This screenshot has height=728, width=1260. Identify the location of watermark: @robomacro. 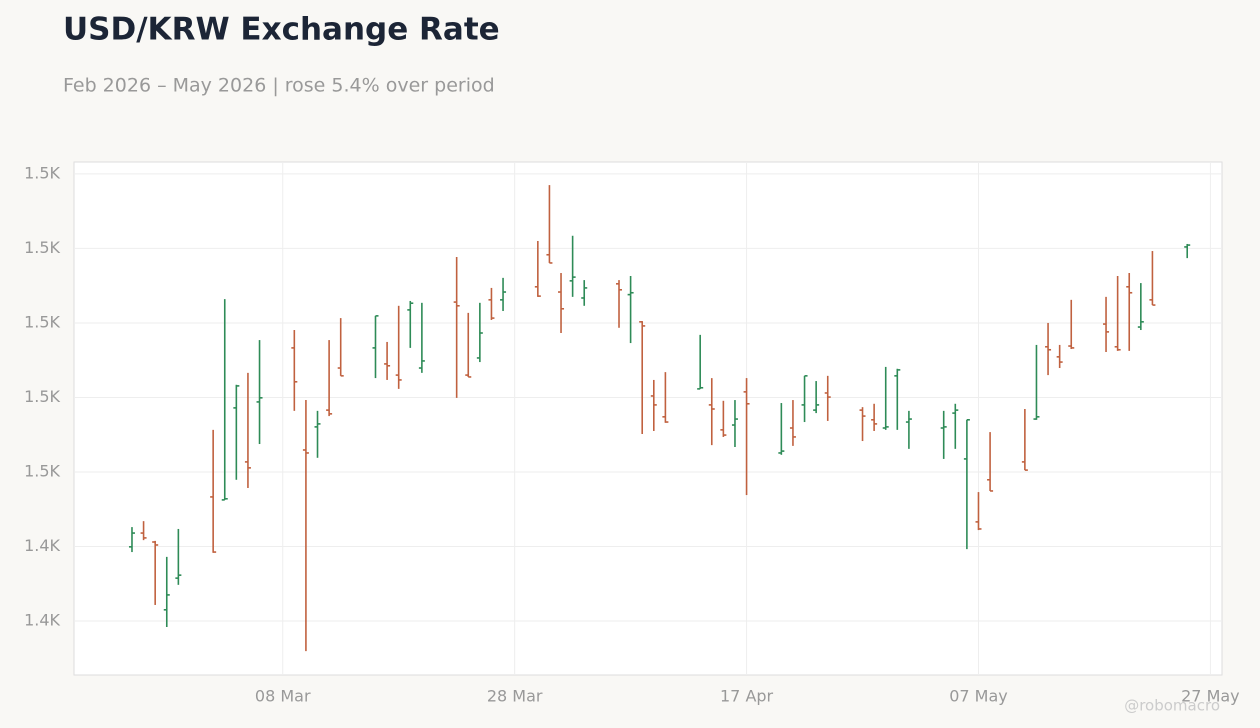
(1172, 706).